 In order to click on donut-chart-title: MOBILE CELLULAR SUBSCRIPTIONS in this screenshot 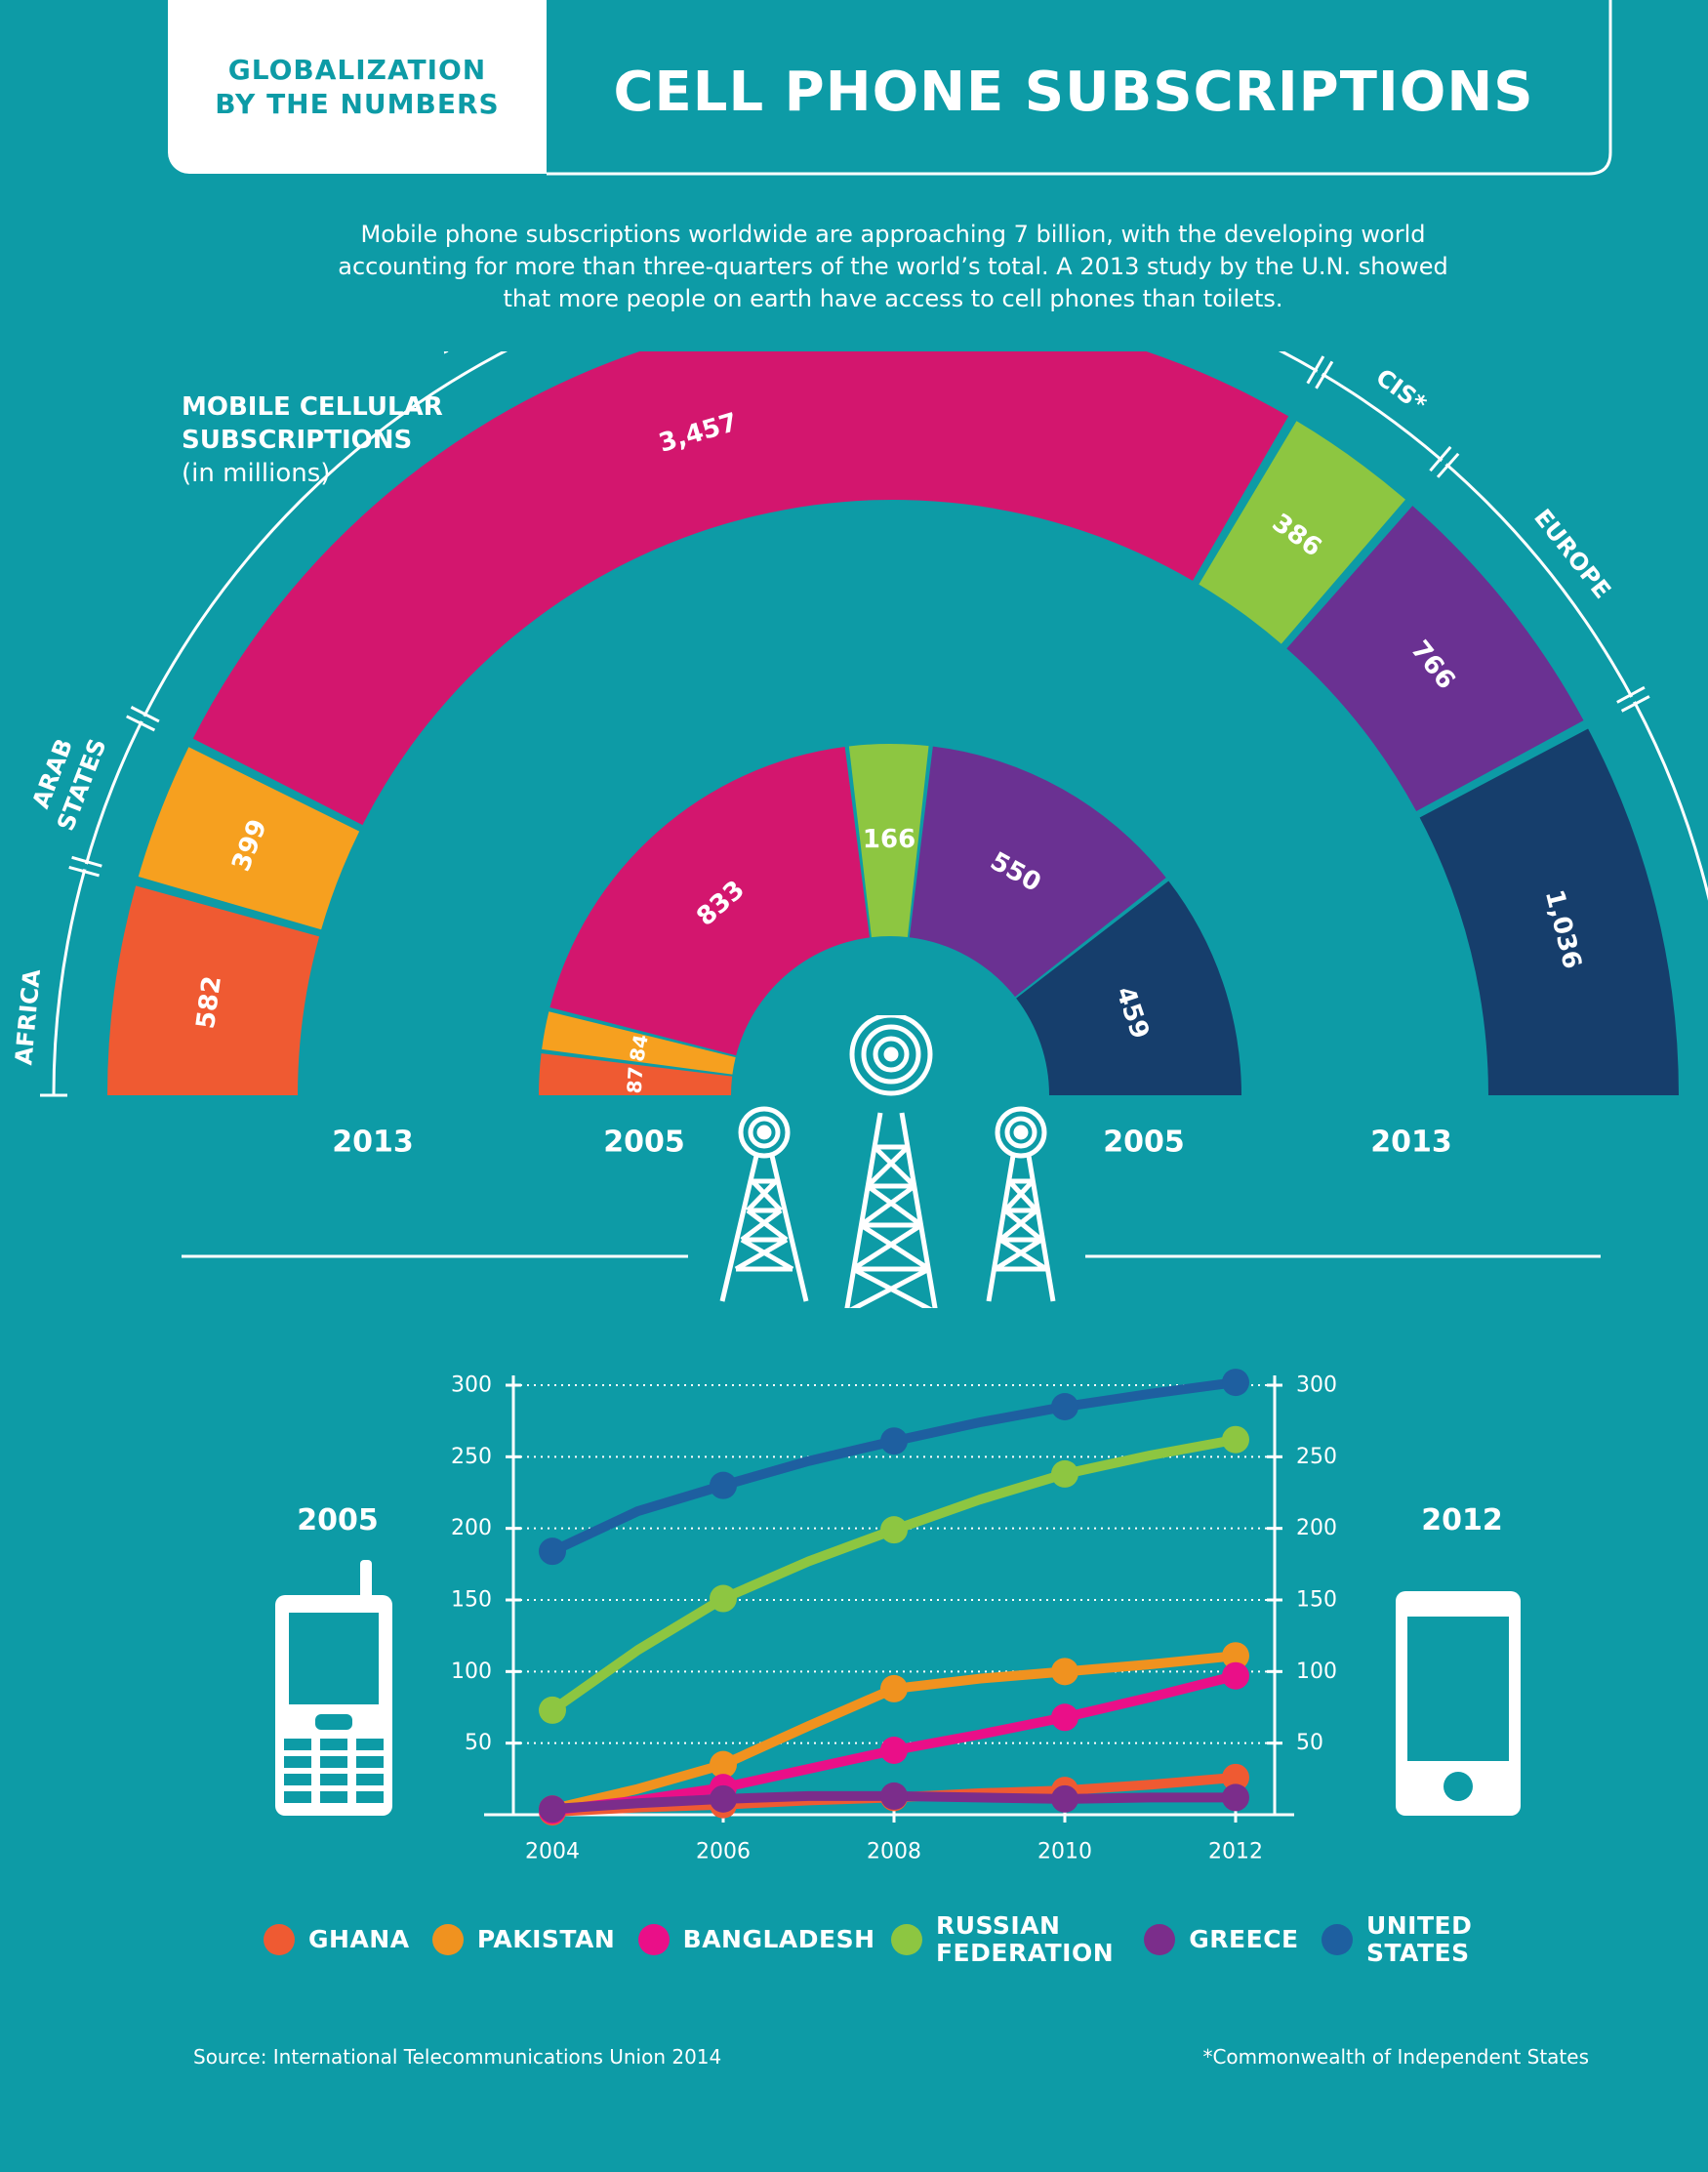, I will do `click(312, 423)`.